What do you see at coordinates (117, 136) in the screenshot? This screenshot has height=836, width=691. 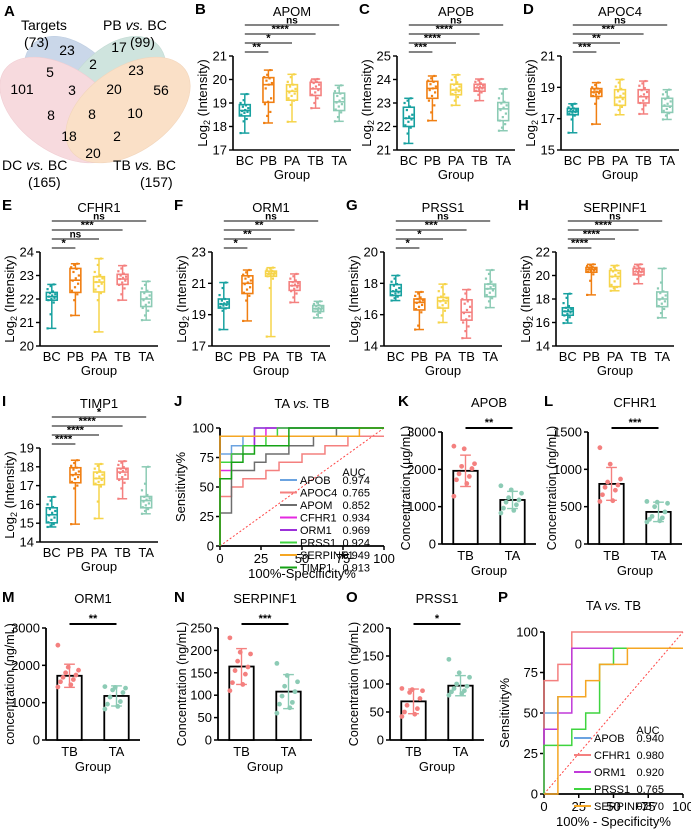 I see `venn-count: 2` at bounding box center [117, 136].